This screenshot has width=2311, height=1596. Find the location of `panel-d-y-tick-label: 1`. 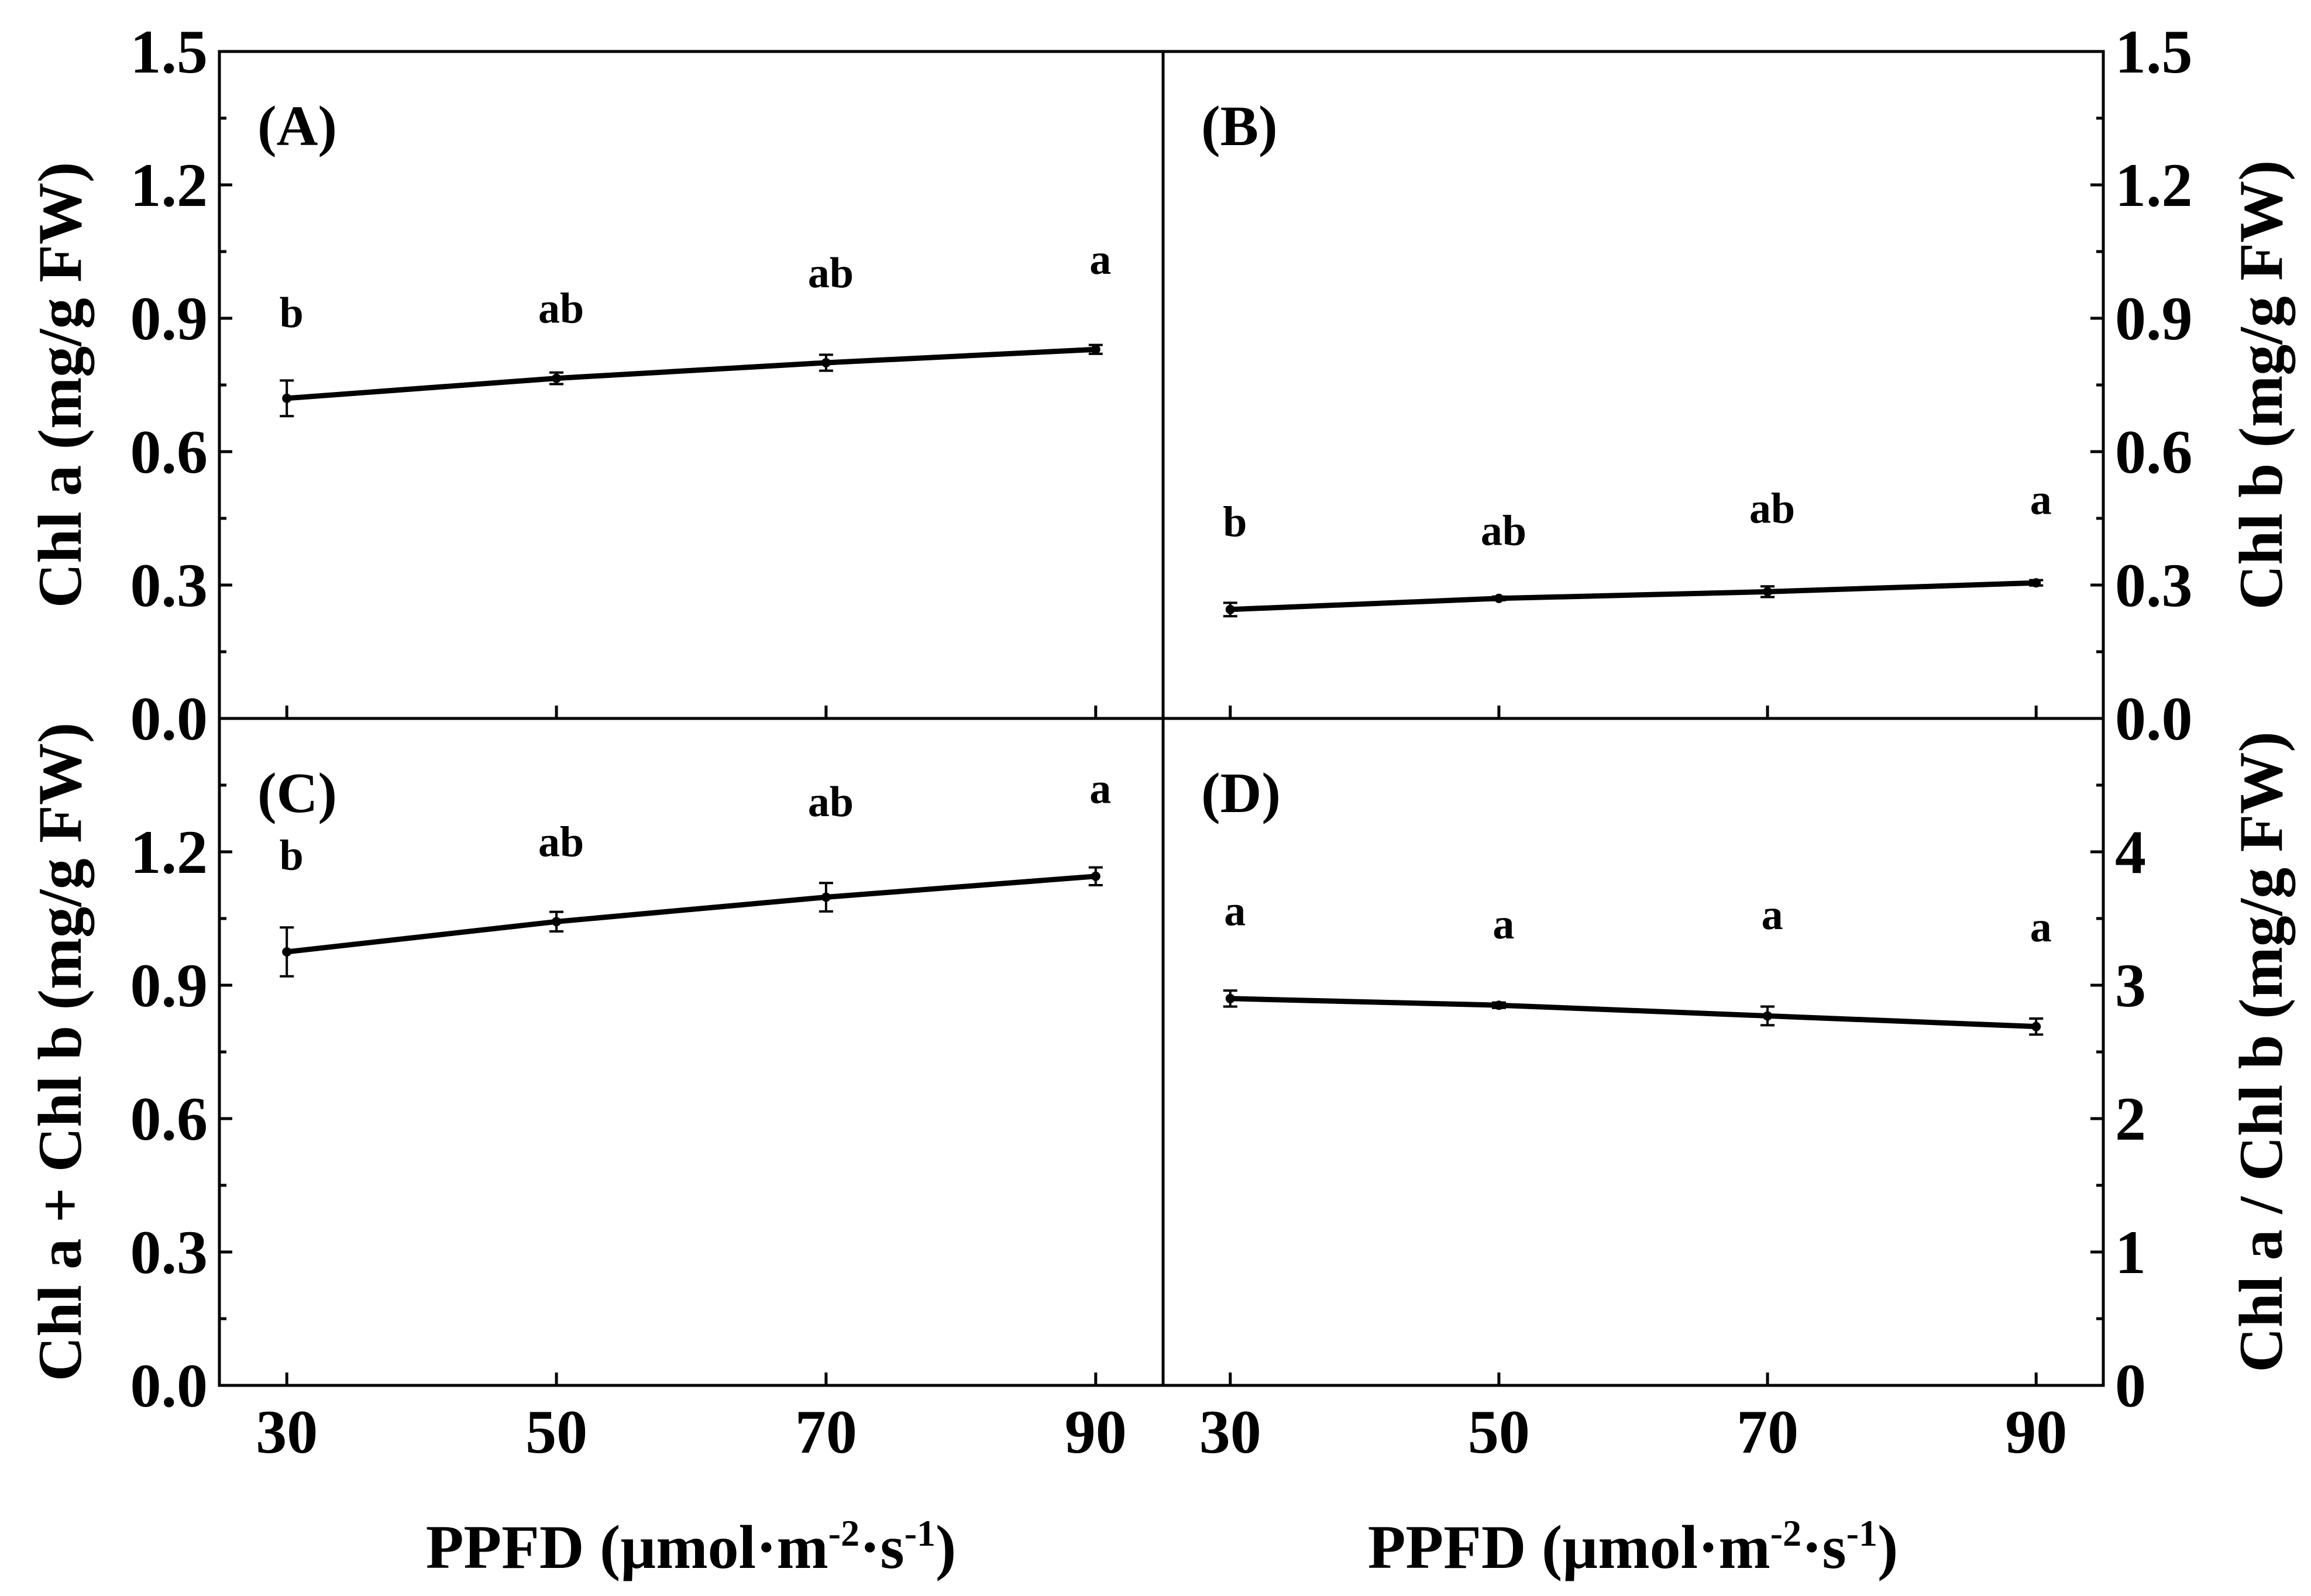

panel-d-y-tick-label: 1 is located at coordinates (2130, 1253).